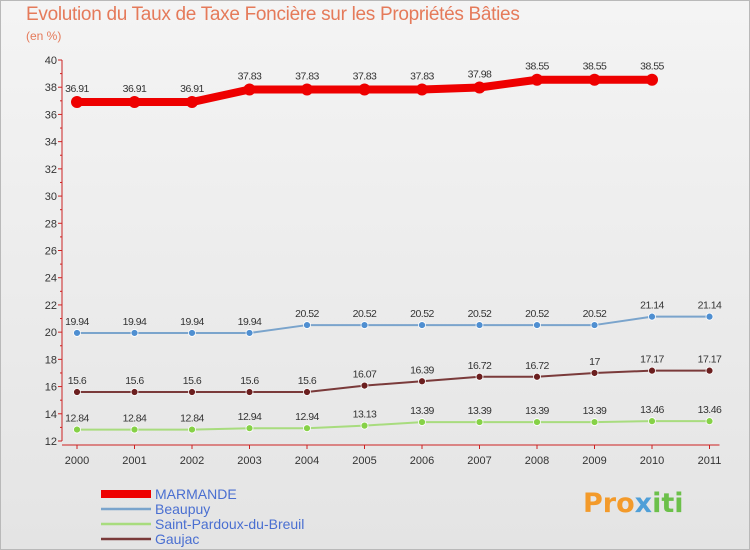 Image resolution: width=750 pixels, height=550 pixels. What do you see at coordinates (44, 36) in the screenshot?
I see `chart-subtitle: (en %)` at bounding box center [44, 36].